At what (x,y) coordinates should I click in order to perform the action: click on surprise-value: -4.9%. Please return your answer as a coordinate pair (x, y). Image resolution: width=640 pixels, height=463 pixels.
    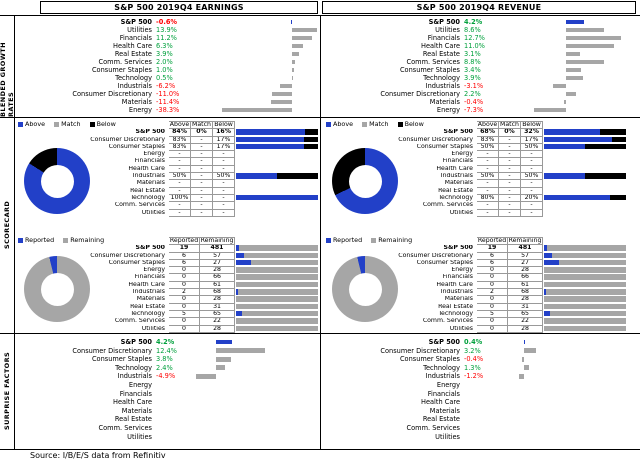
    Looking at the image, I should click on (166, 376).